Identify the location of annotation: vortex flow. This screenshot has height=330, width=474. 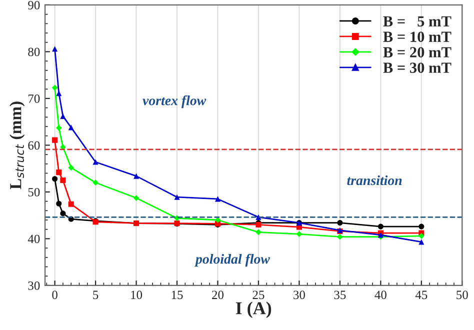
(174, 101).